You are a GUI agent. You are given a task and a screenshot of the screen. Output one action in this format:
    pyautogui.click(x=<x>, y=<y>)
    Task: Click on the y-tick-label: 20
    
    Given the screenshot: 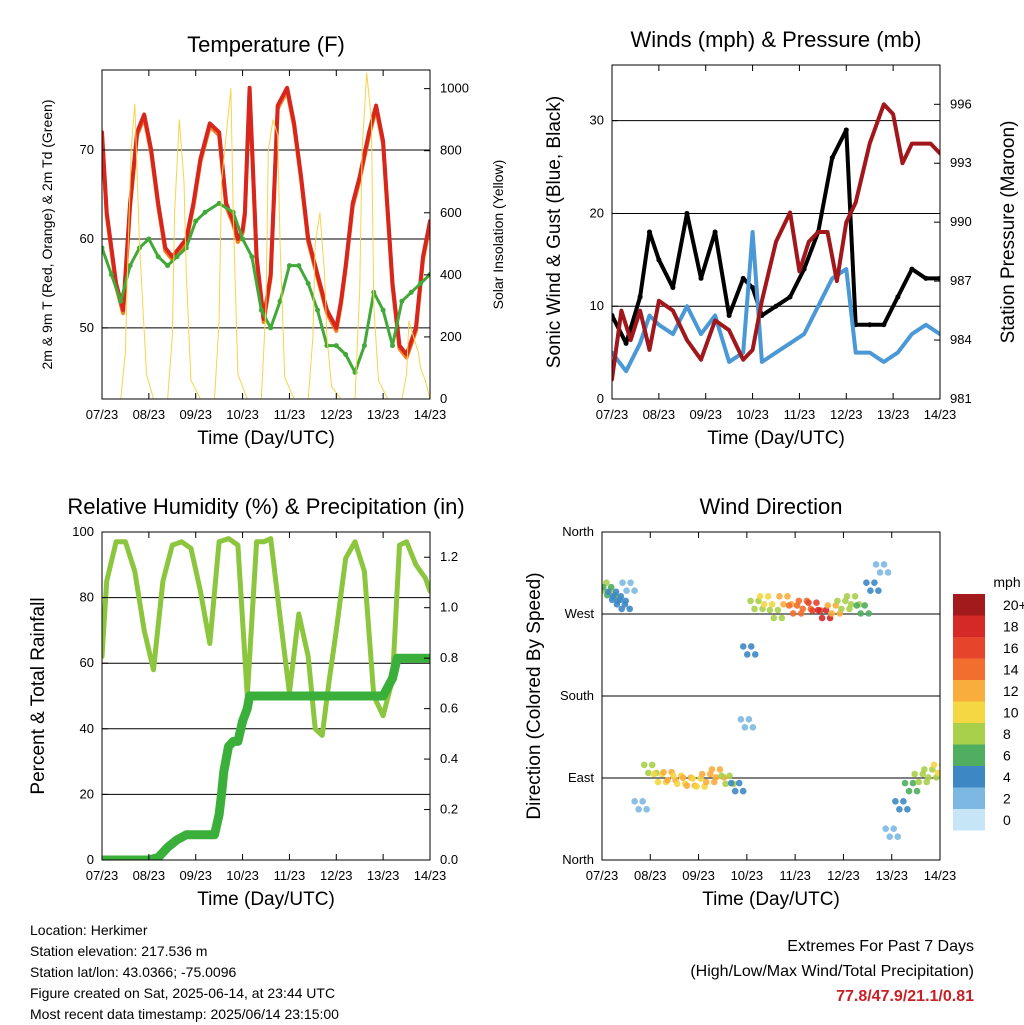 What is the action you would take?
    pyautogui.click(x=597, y=212)
    